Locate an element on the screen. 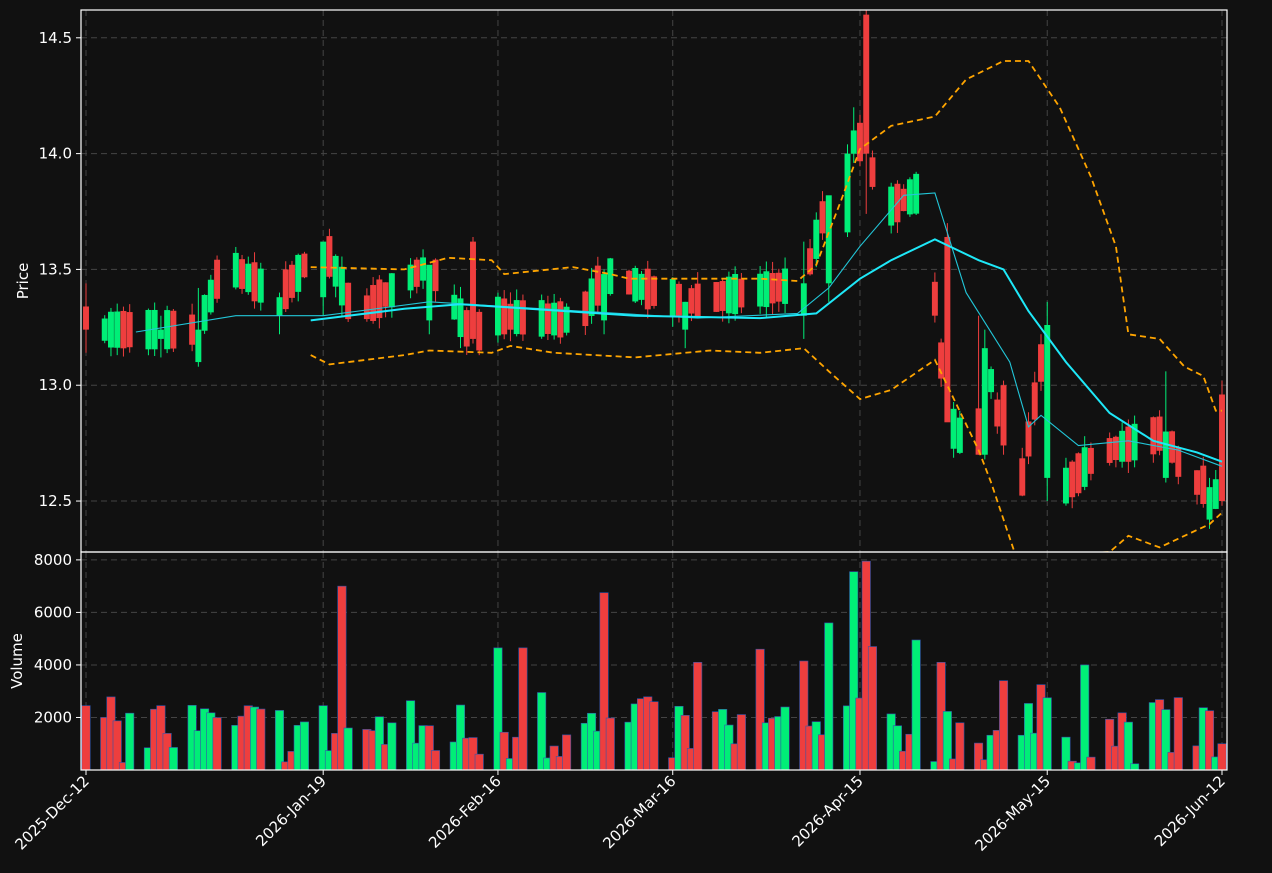 This screenshot has height=873, width=1272. price-axis-title: Price is located at coordinates (23, 281).